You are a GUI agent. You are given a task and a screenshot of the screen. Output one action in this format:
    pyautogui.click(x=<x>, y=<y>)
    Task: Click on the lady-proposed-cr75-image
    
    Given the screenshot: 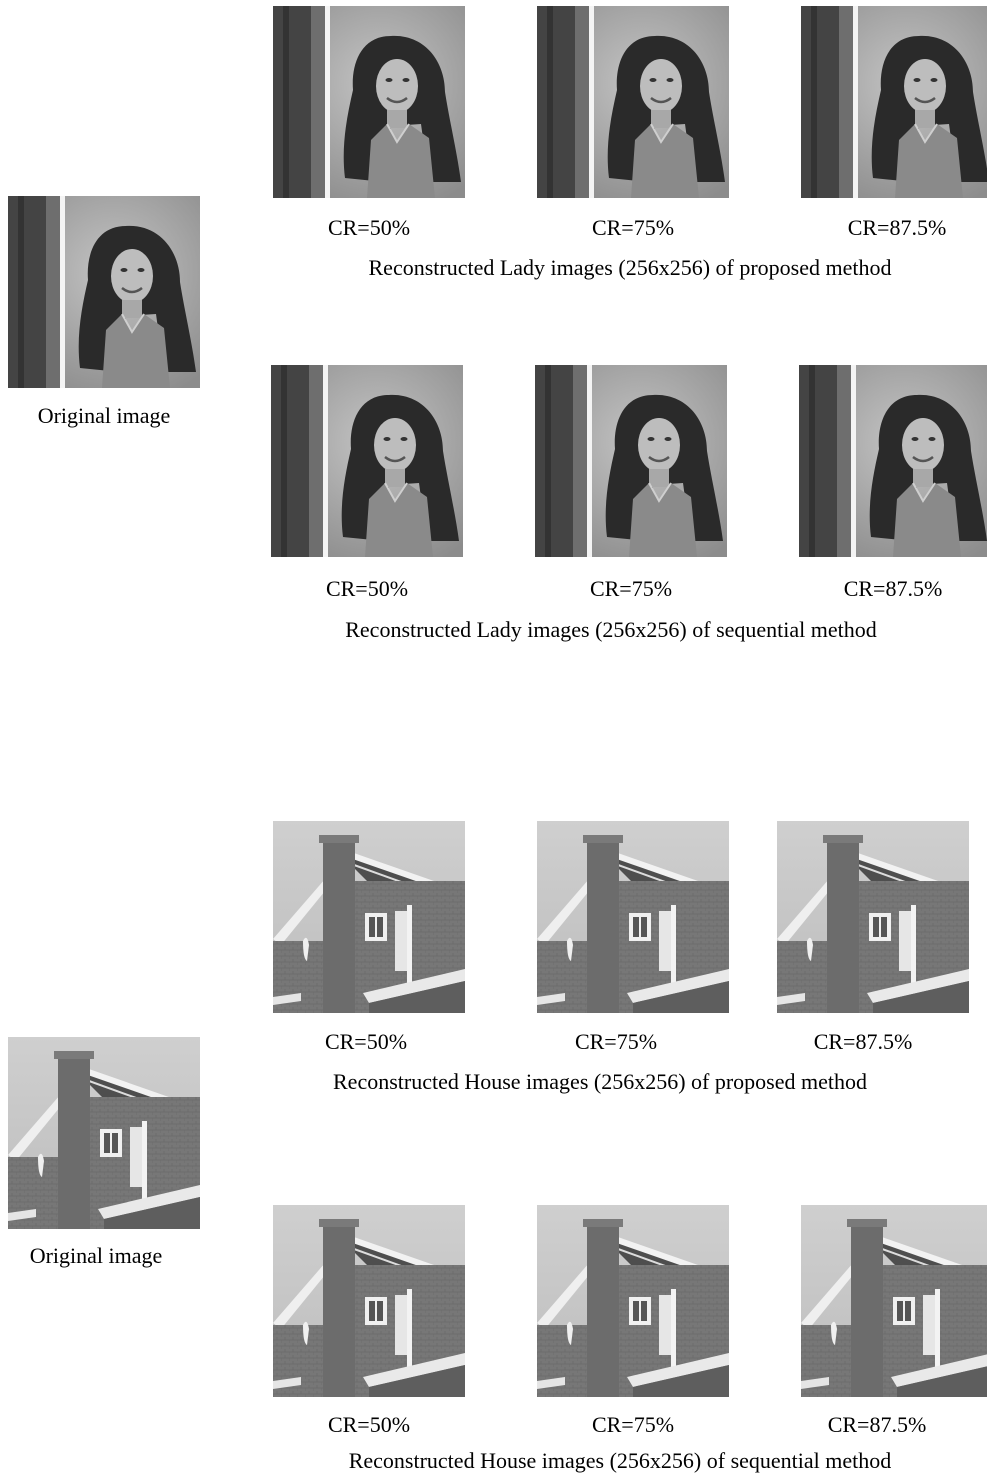 What is the action you would take?
    pyautogui.click(x=633, y=102)
    